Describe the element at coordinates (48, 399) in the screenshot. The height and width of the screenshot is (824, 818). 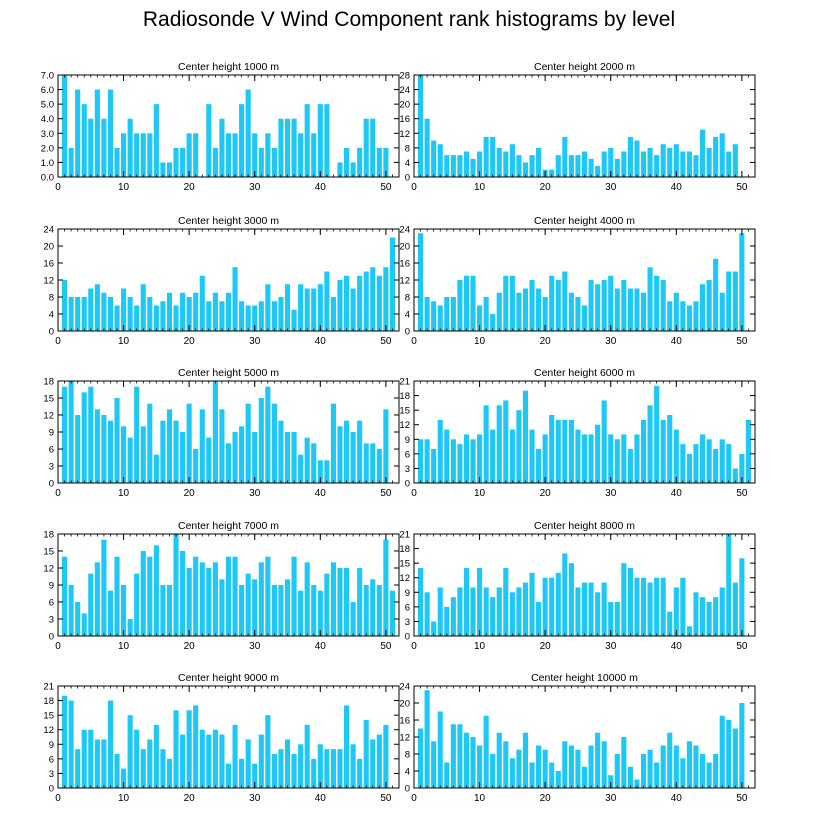
I see `y-tick-label: 15` at that location.